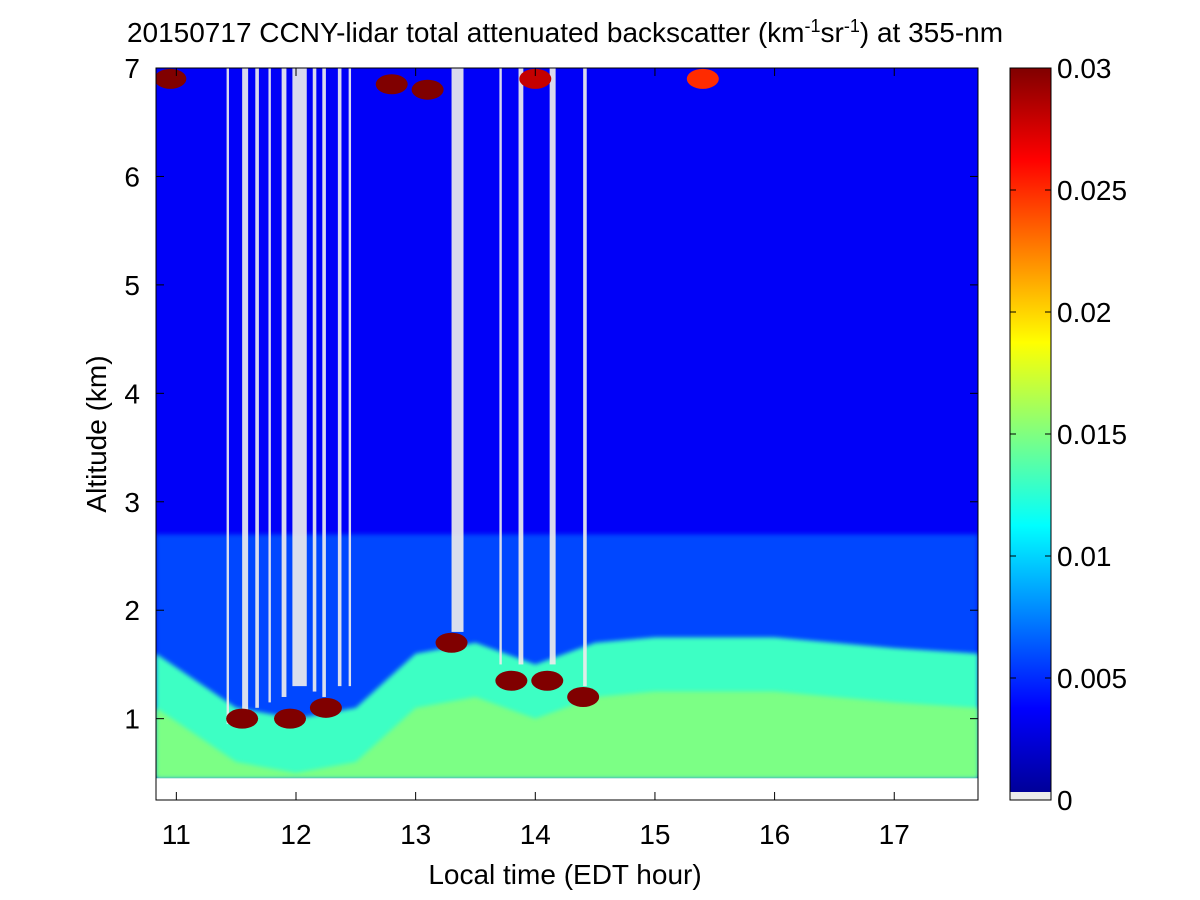 This screenshot has width=1200, height=900. I want to click on chart-title-sup2: -1, so click(852, 26).